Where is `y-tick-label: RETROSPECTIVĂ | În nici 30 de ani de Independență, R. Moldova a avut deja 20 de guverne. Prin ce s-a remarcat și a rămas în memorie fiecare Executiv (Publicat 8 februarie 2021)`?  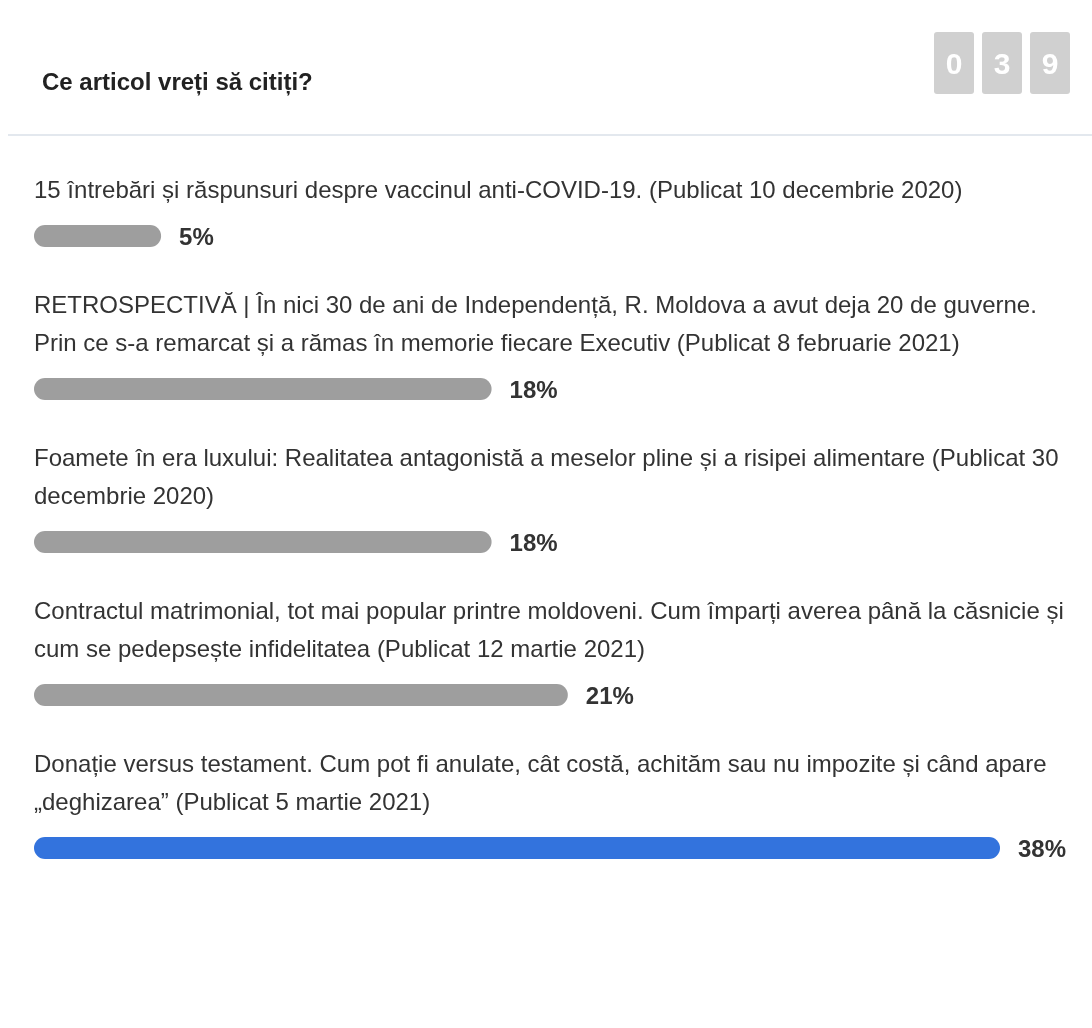 y-tick-label: RETROSPECTIVĂ | În nici 30 de ani de Independență, R. Moldova a avut deja 20 de guverne. Prin ce s-a remarcat și a rămas în memorie fiecare Executiv (Publicat 8 februarie 2021) is located at coordinates (535, 323).